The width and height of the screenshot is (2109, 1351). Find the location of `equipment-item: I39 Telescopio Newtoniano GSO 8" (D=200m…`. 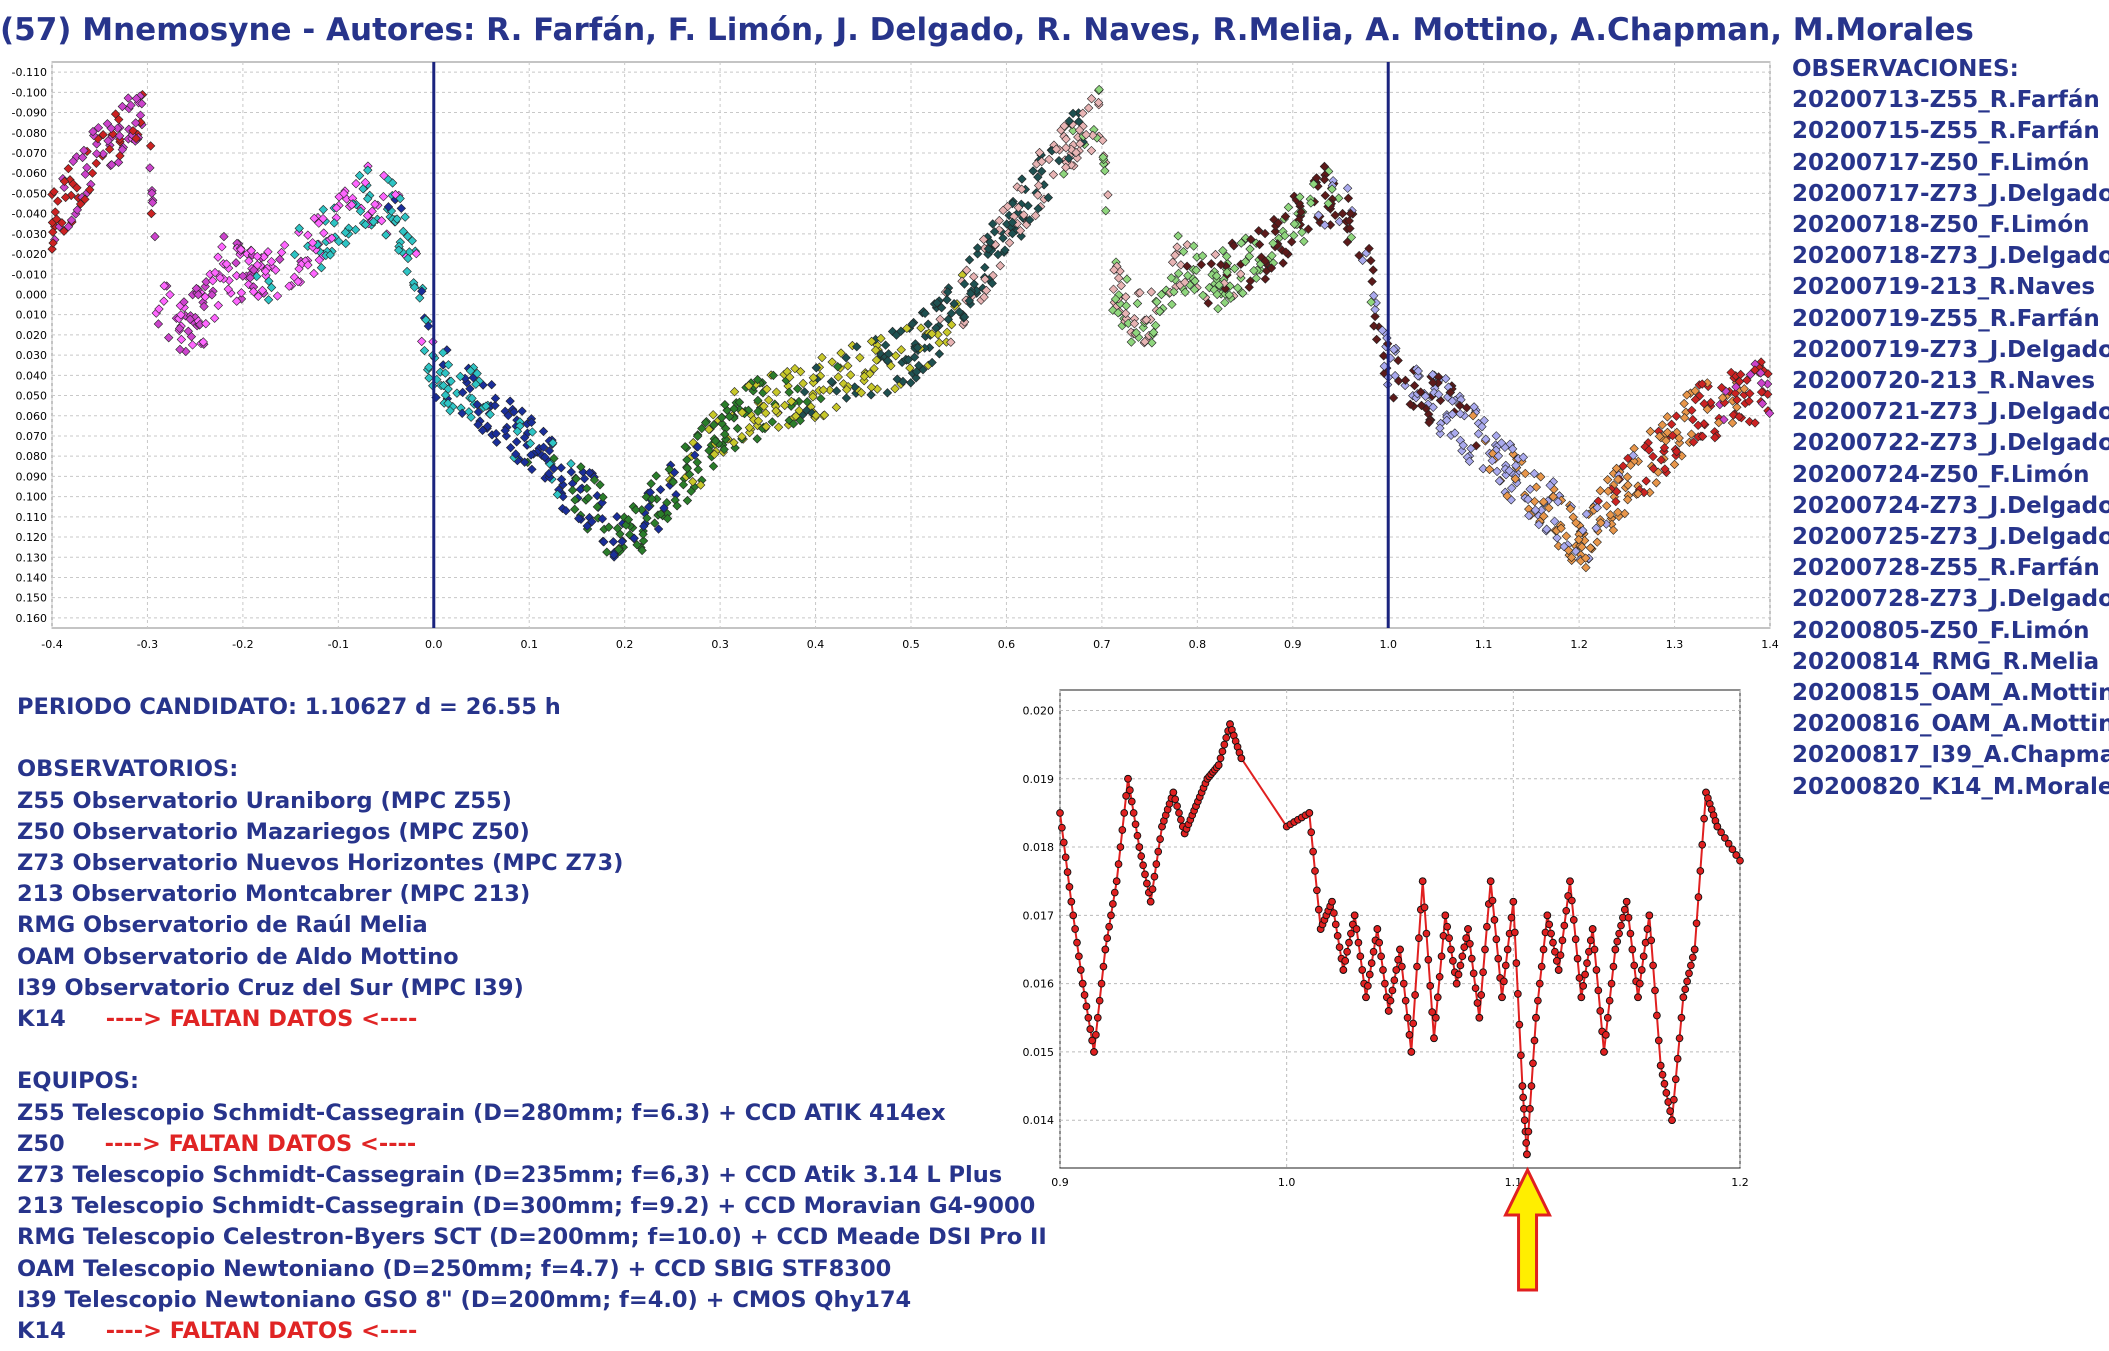

equipment-item: I39 Telescopio Newtoniano GSO 8" (D=200m… is located at coordinates (464, 1299).